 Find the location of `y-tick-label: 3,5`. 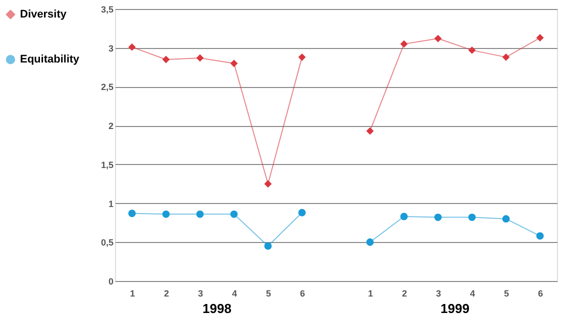

y-tick-label: 3,5 is located at coordinates (107, 9).